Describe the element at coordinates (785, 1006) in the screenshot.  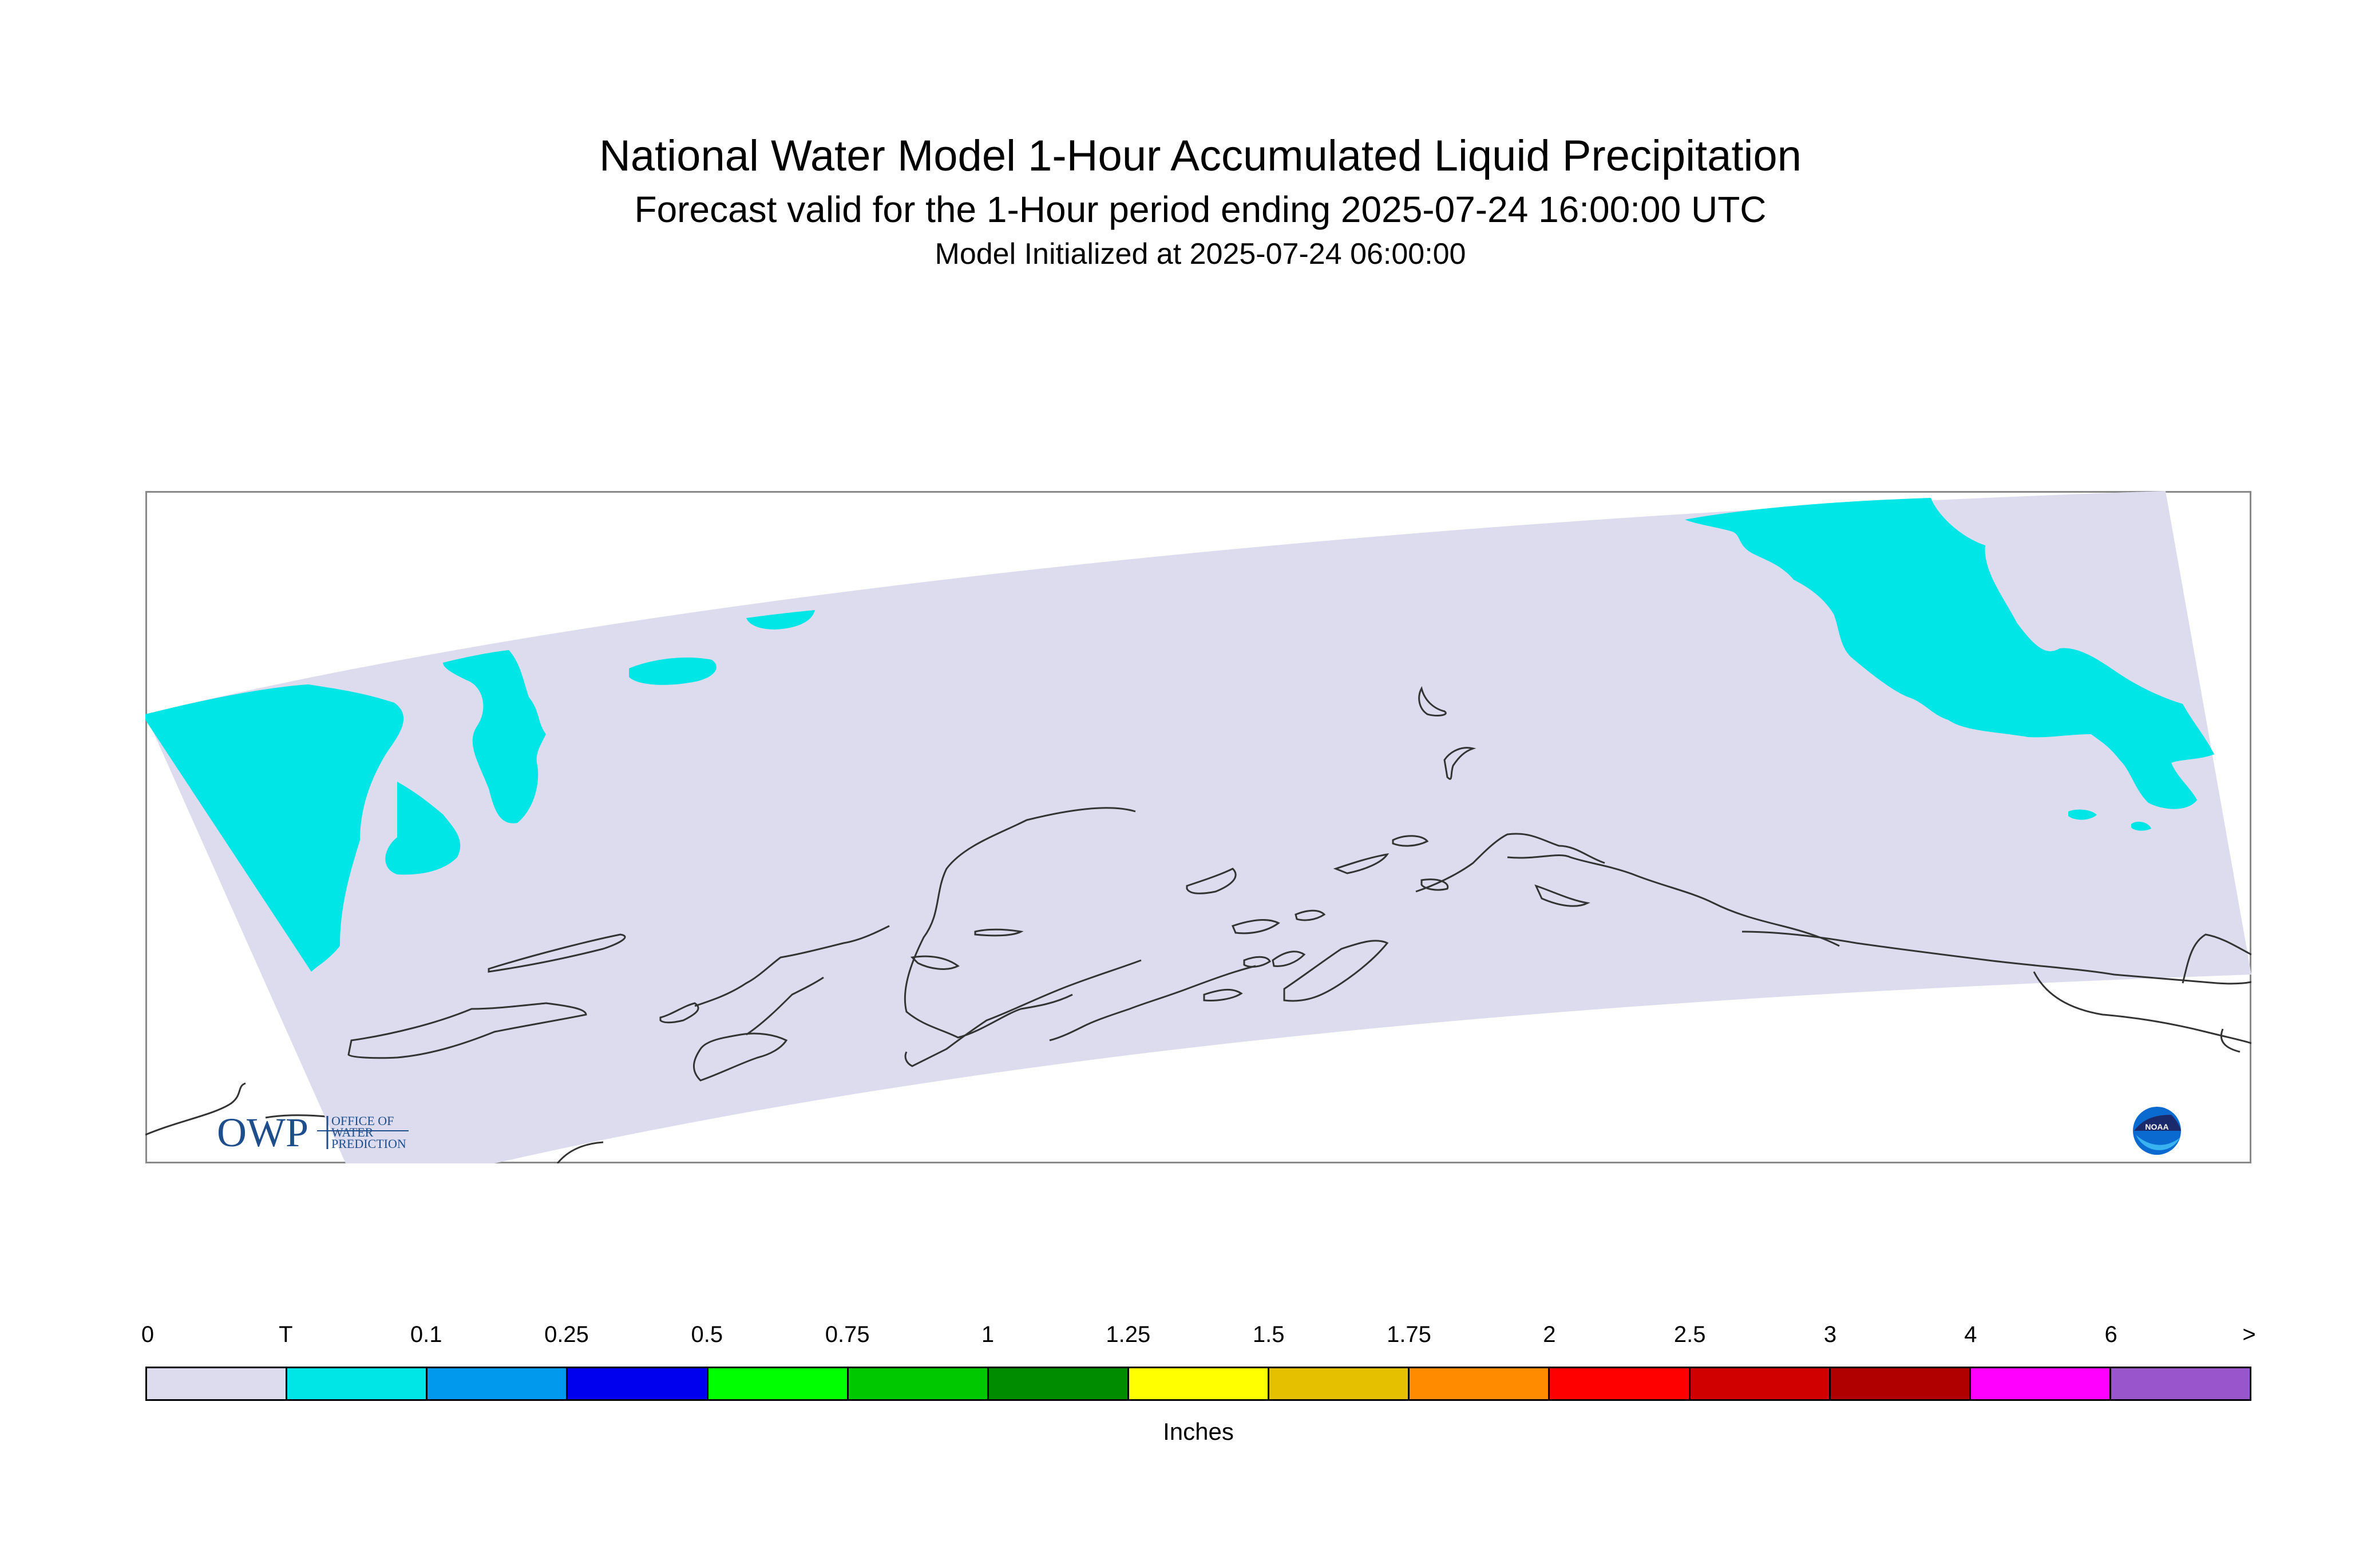
I see `coastline-yk-delta-b` at that location.